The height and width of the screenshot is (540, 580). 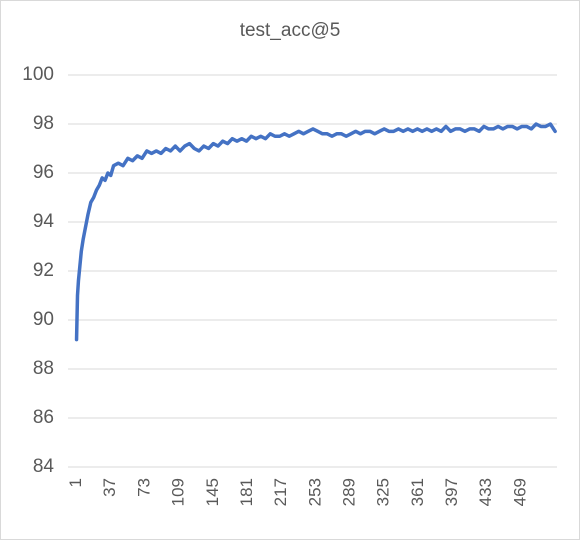 I want to click on y-tick-label: 92, so click(x=43, y=270).